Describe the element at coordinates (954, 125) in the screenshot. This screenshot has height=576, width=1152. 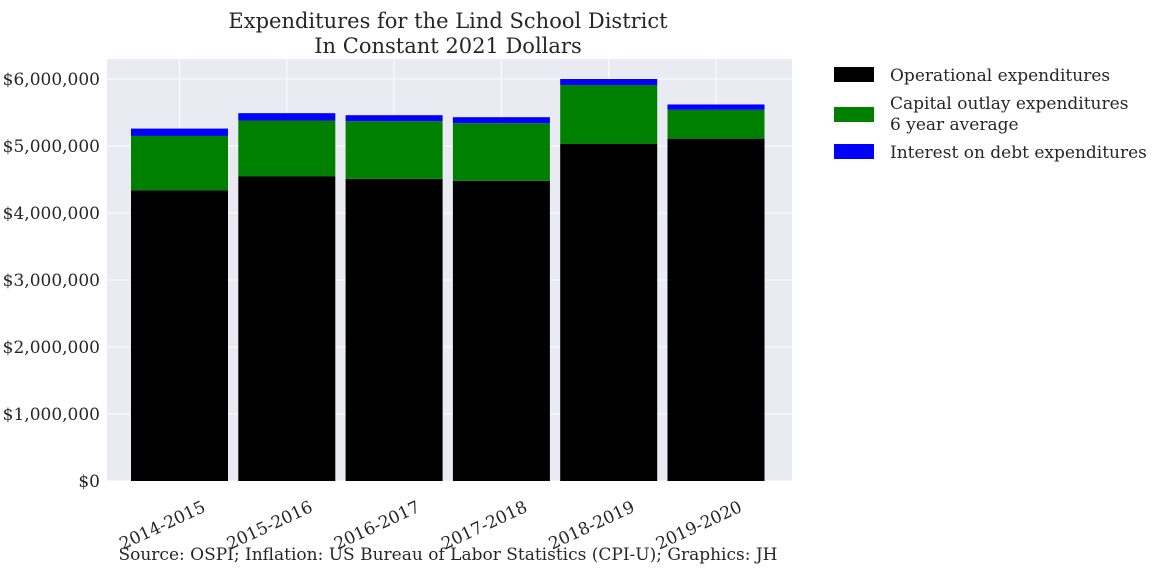
I see `legend-label-capital-outlay-line2: 6 year average` at that location.